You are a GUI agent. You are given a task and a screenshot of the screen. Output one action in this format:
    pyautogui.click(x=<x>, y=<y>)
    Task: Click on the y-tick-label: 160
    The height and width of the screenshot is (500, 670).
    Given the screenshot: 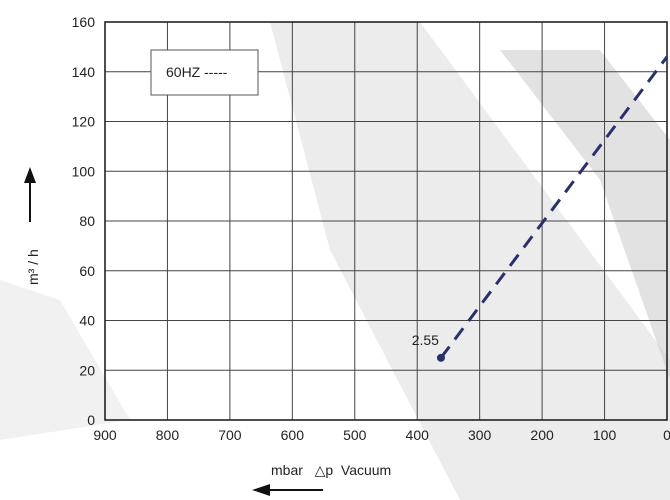 What is the action you would take?
    pyautogui.click(x=84, y=22)
    